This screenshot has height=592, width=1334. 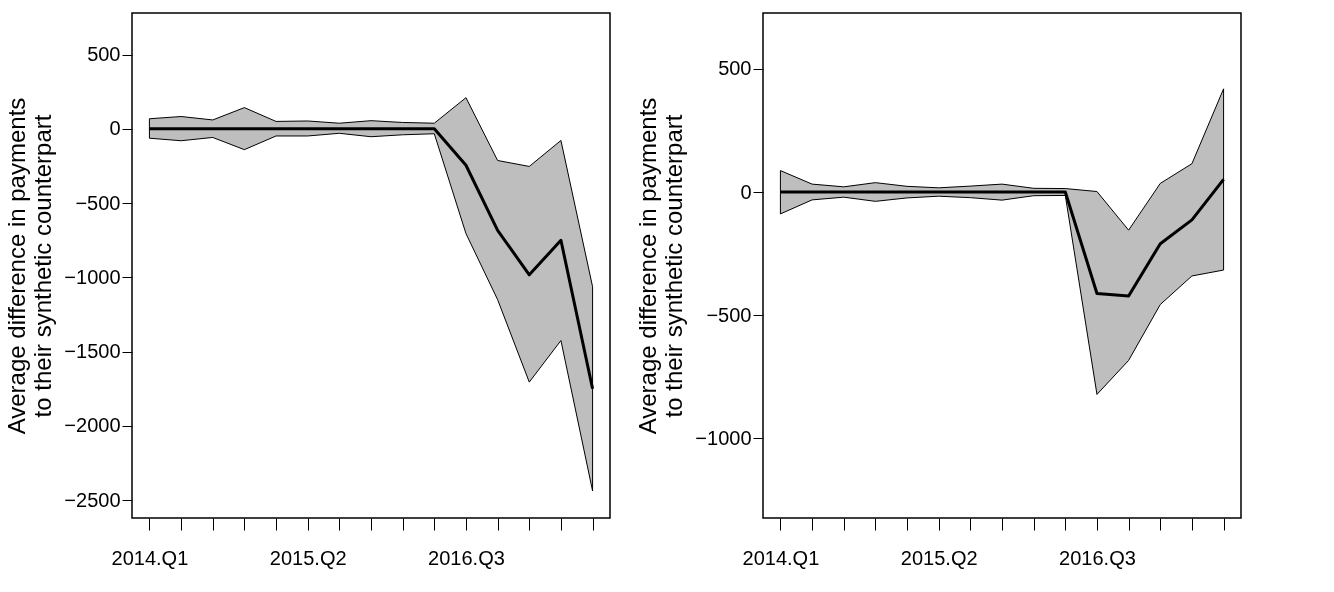 What do you see at coordinates (92, 499) in the screenshot?
I see `y-tick-label: −2500` at bounding box center [92, 499].